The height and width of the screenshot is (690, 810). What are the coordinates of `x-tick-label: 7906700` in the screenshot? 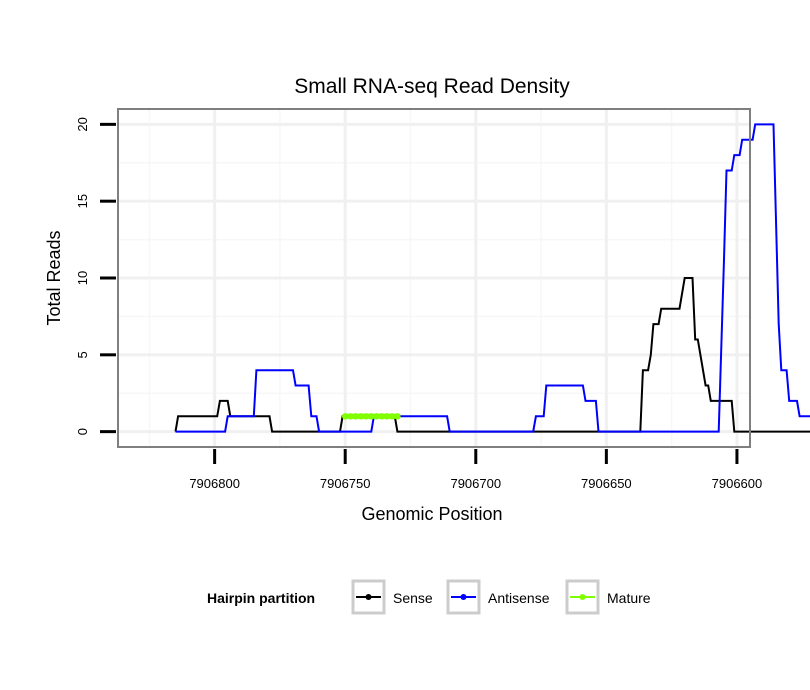 It's located at (475, 483).